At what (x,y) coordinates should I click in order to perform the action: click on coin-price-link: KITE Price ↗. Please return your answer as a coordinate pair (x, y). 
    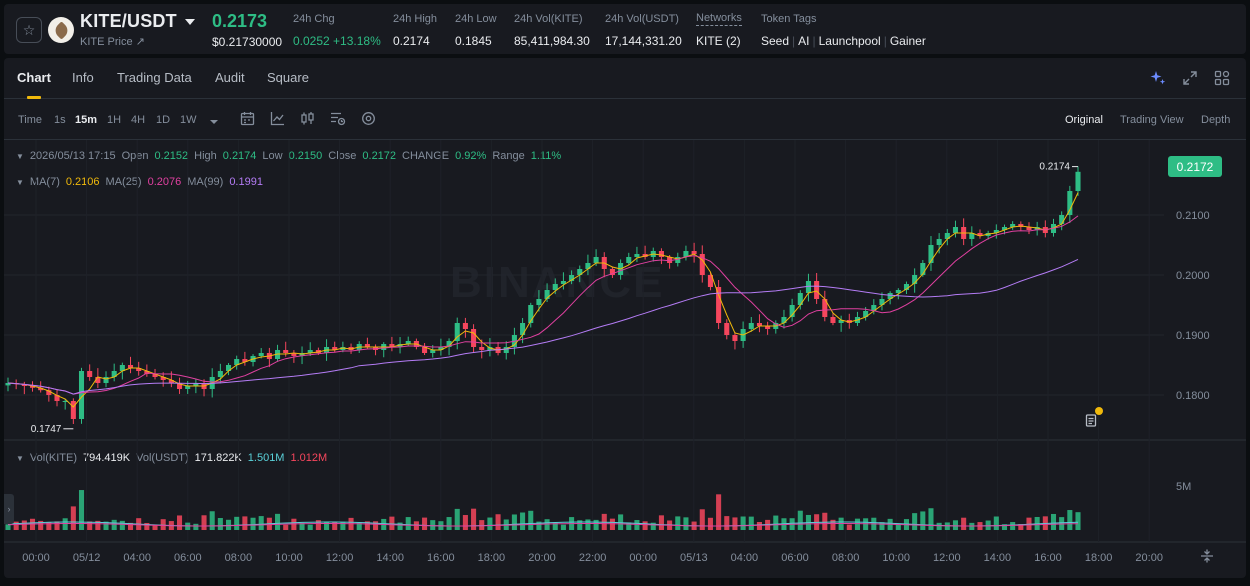
    Looking at the image, I should click on (112, 42).